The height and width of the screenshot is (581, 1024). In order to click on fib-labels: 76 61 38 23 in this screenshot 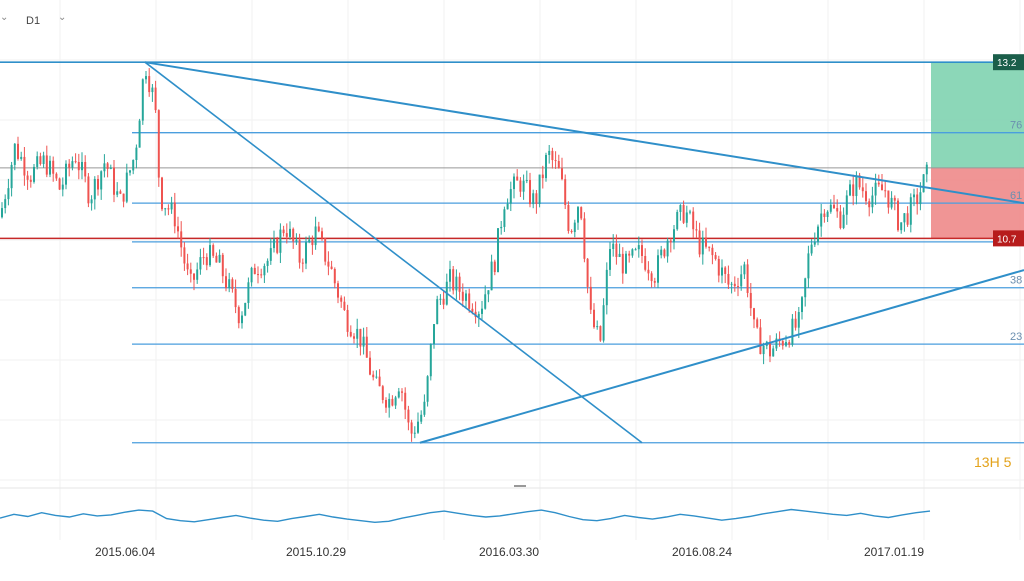, I will do `click(1016, 231)`.